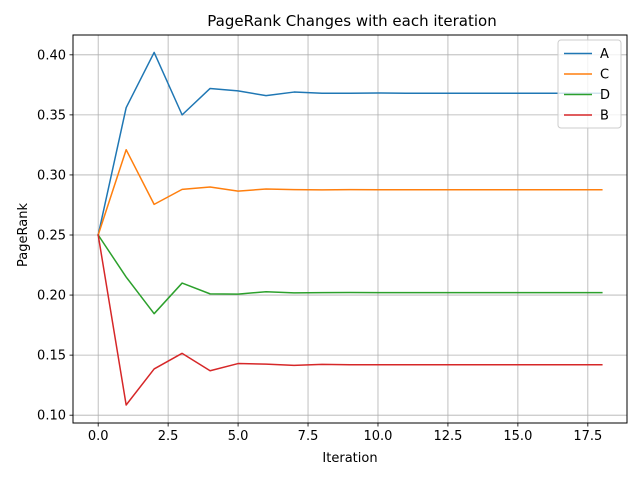 Image resolution: width=640 pixels, height=485 pixels. I want to click on legend-label-a: A, so click(604, 54).